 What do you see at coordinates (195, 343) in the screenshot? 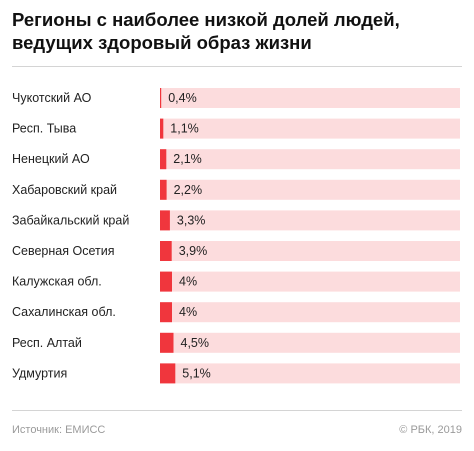
I see `value-label: 4,5%` at bounding box center [195, 343].